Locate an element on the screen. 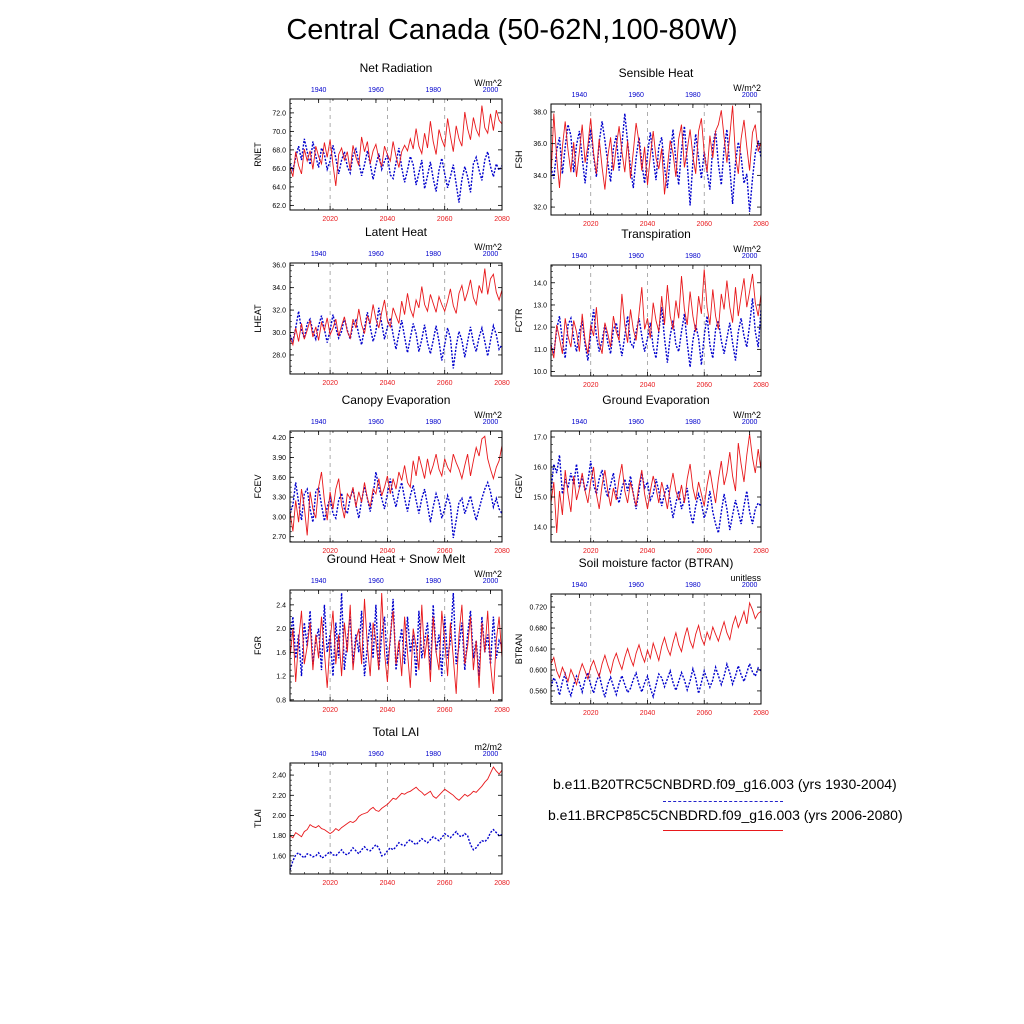  y-axis-label: BTRAN is located at coordinates (519, 649).